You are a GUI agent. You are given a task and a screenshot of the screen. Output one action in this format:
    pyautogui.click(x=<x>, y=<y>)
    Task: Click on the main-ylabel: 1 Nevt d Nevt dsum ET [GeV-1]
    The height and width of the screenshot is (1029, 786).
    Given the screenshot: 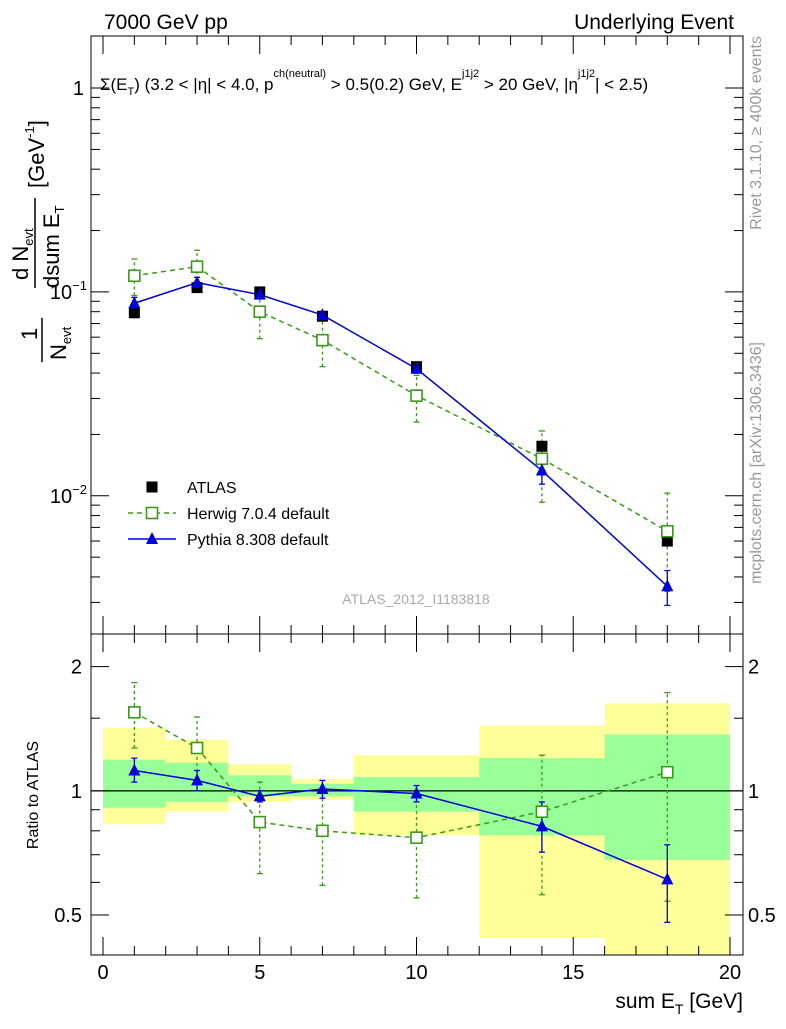 What is the action you would take?
    pyautogui.click(x=41, y=241)
    